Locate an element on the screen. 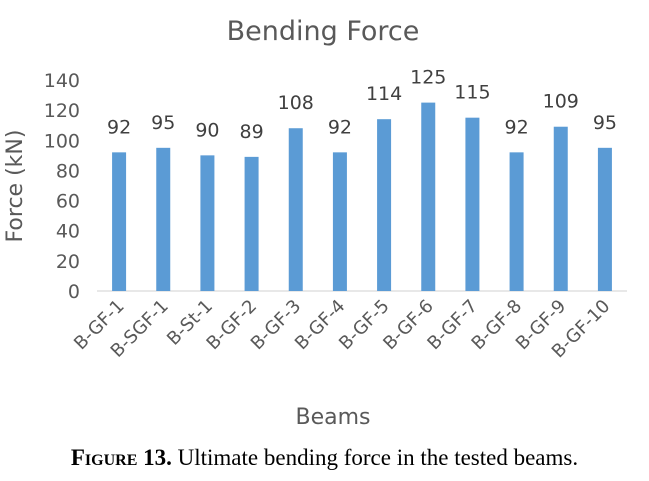 Image resolution: width=649 pixels, height=481 pixels. y-tick-label: 100 is located at coordinates (62, 141).